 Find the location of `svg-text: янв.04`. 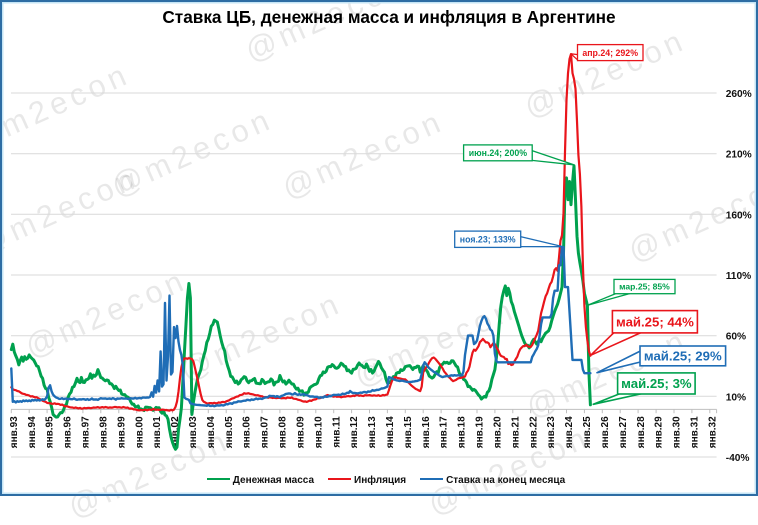

svg-text: янв.04 is located at coordinates (211, 432).